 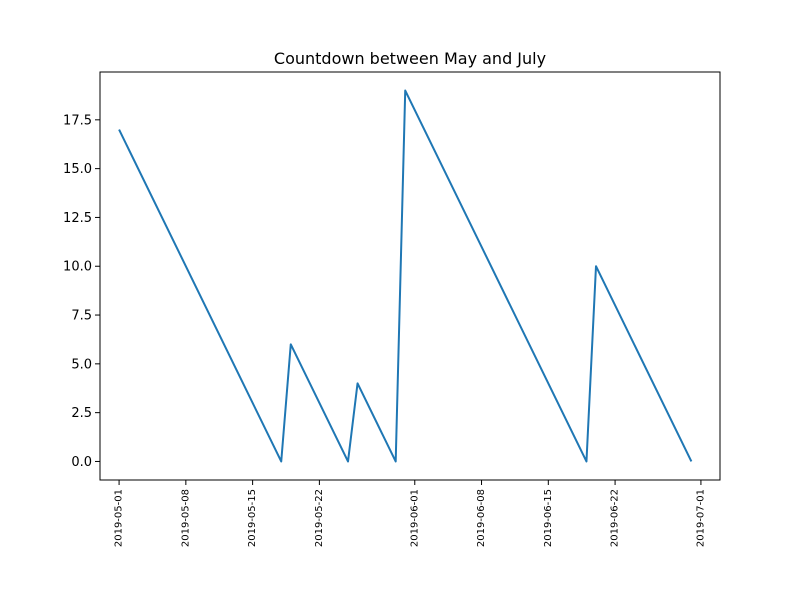 I want to click on y-tick-label: 10.0, so click(x=77, y=267).